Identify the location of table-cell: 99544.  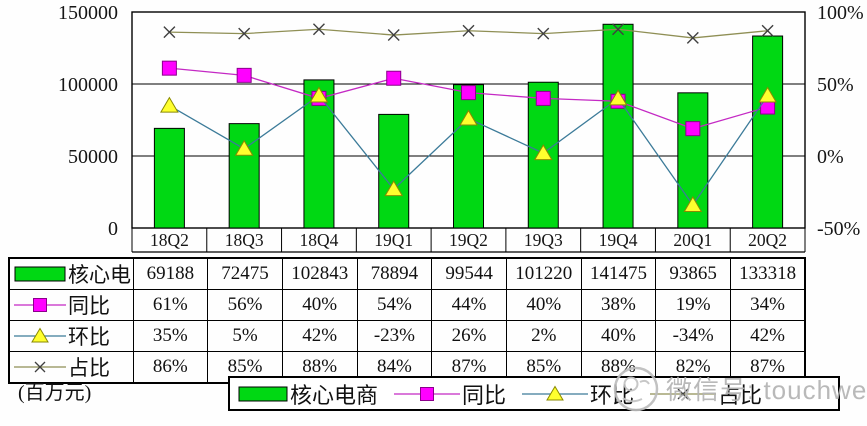
(469, 273).